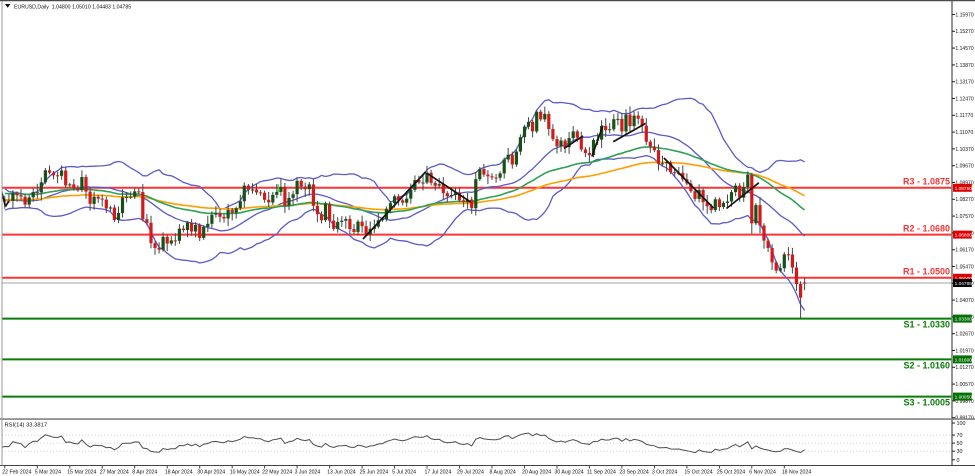 Image resolution: width=975 pixels, height=476 pixels. Describe the element at coordinates (926, 403) in the screenshot. I see `svg-text: S3 - 1.0005` at that location.